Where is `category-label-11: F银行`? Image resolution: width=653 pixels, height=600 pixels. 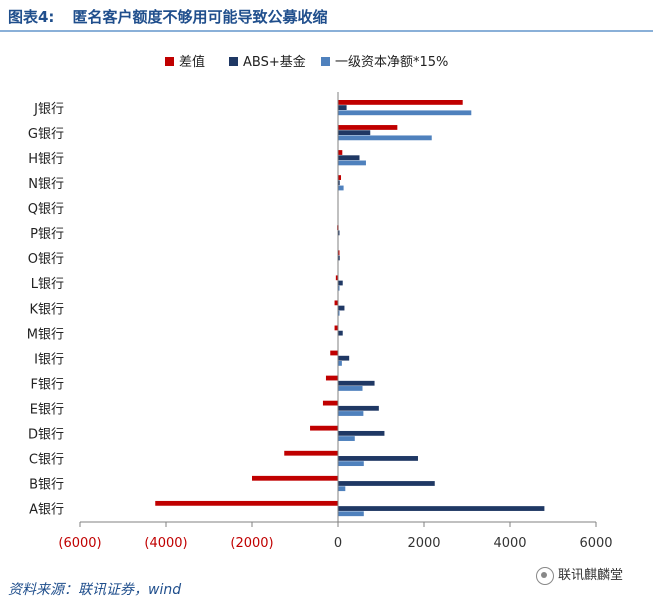 category-label-11: F银行 is located at coordinates (47, 384).